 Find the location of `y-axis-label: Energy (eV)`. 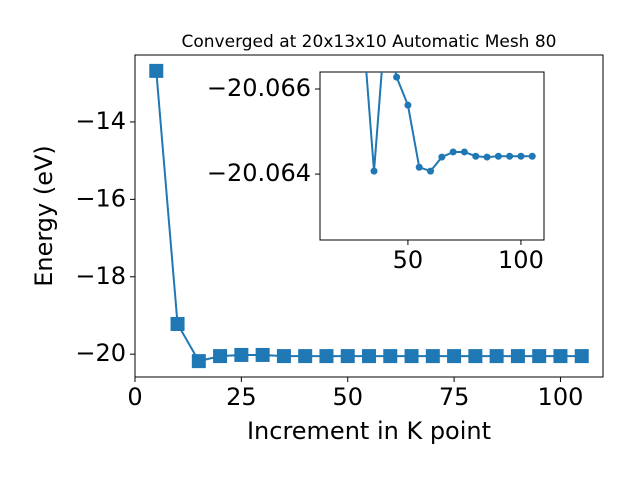

y-axis-label: Energy (eV) is located at coordinates (44, 216).